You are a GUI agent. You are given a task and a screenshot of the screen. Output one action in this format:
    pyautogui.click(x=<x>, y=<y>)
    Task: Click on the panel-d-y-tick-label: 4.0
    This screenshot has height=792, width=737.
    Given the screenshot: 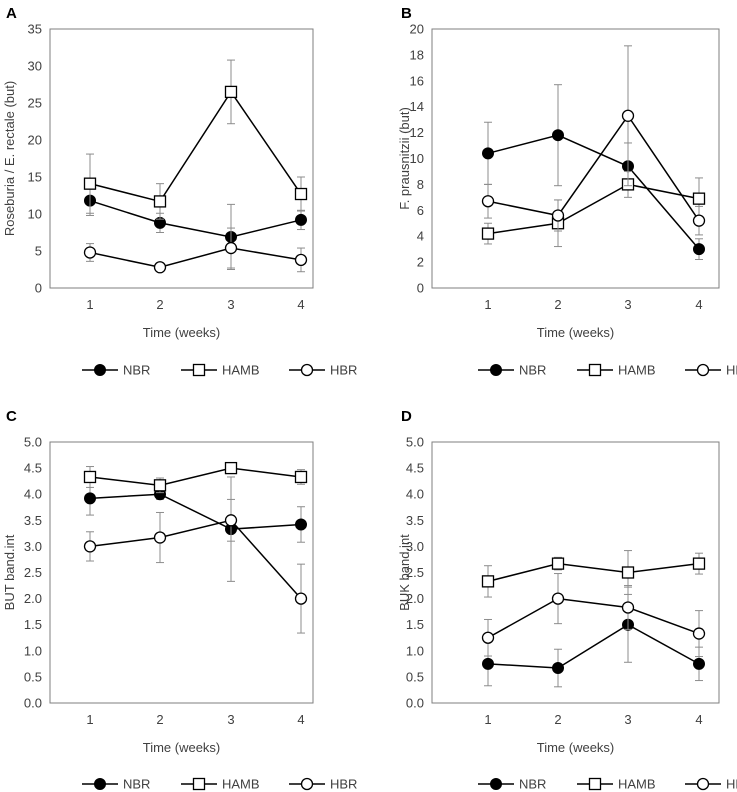 What is the action you would take?
    pyautogui.click(x=415, y=494)
    